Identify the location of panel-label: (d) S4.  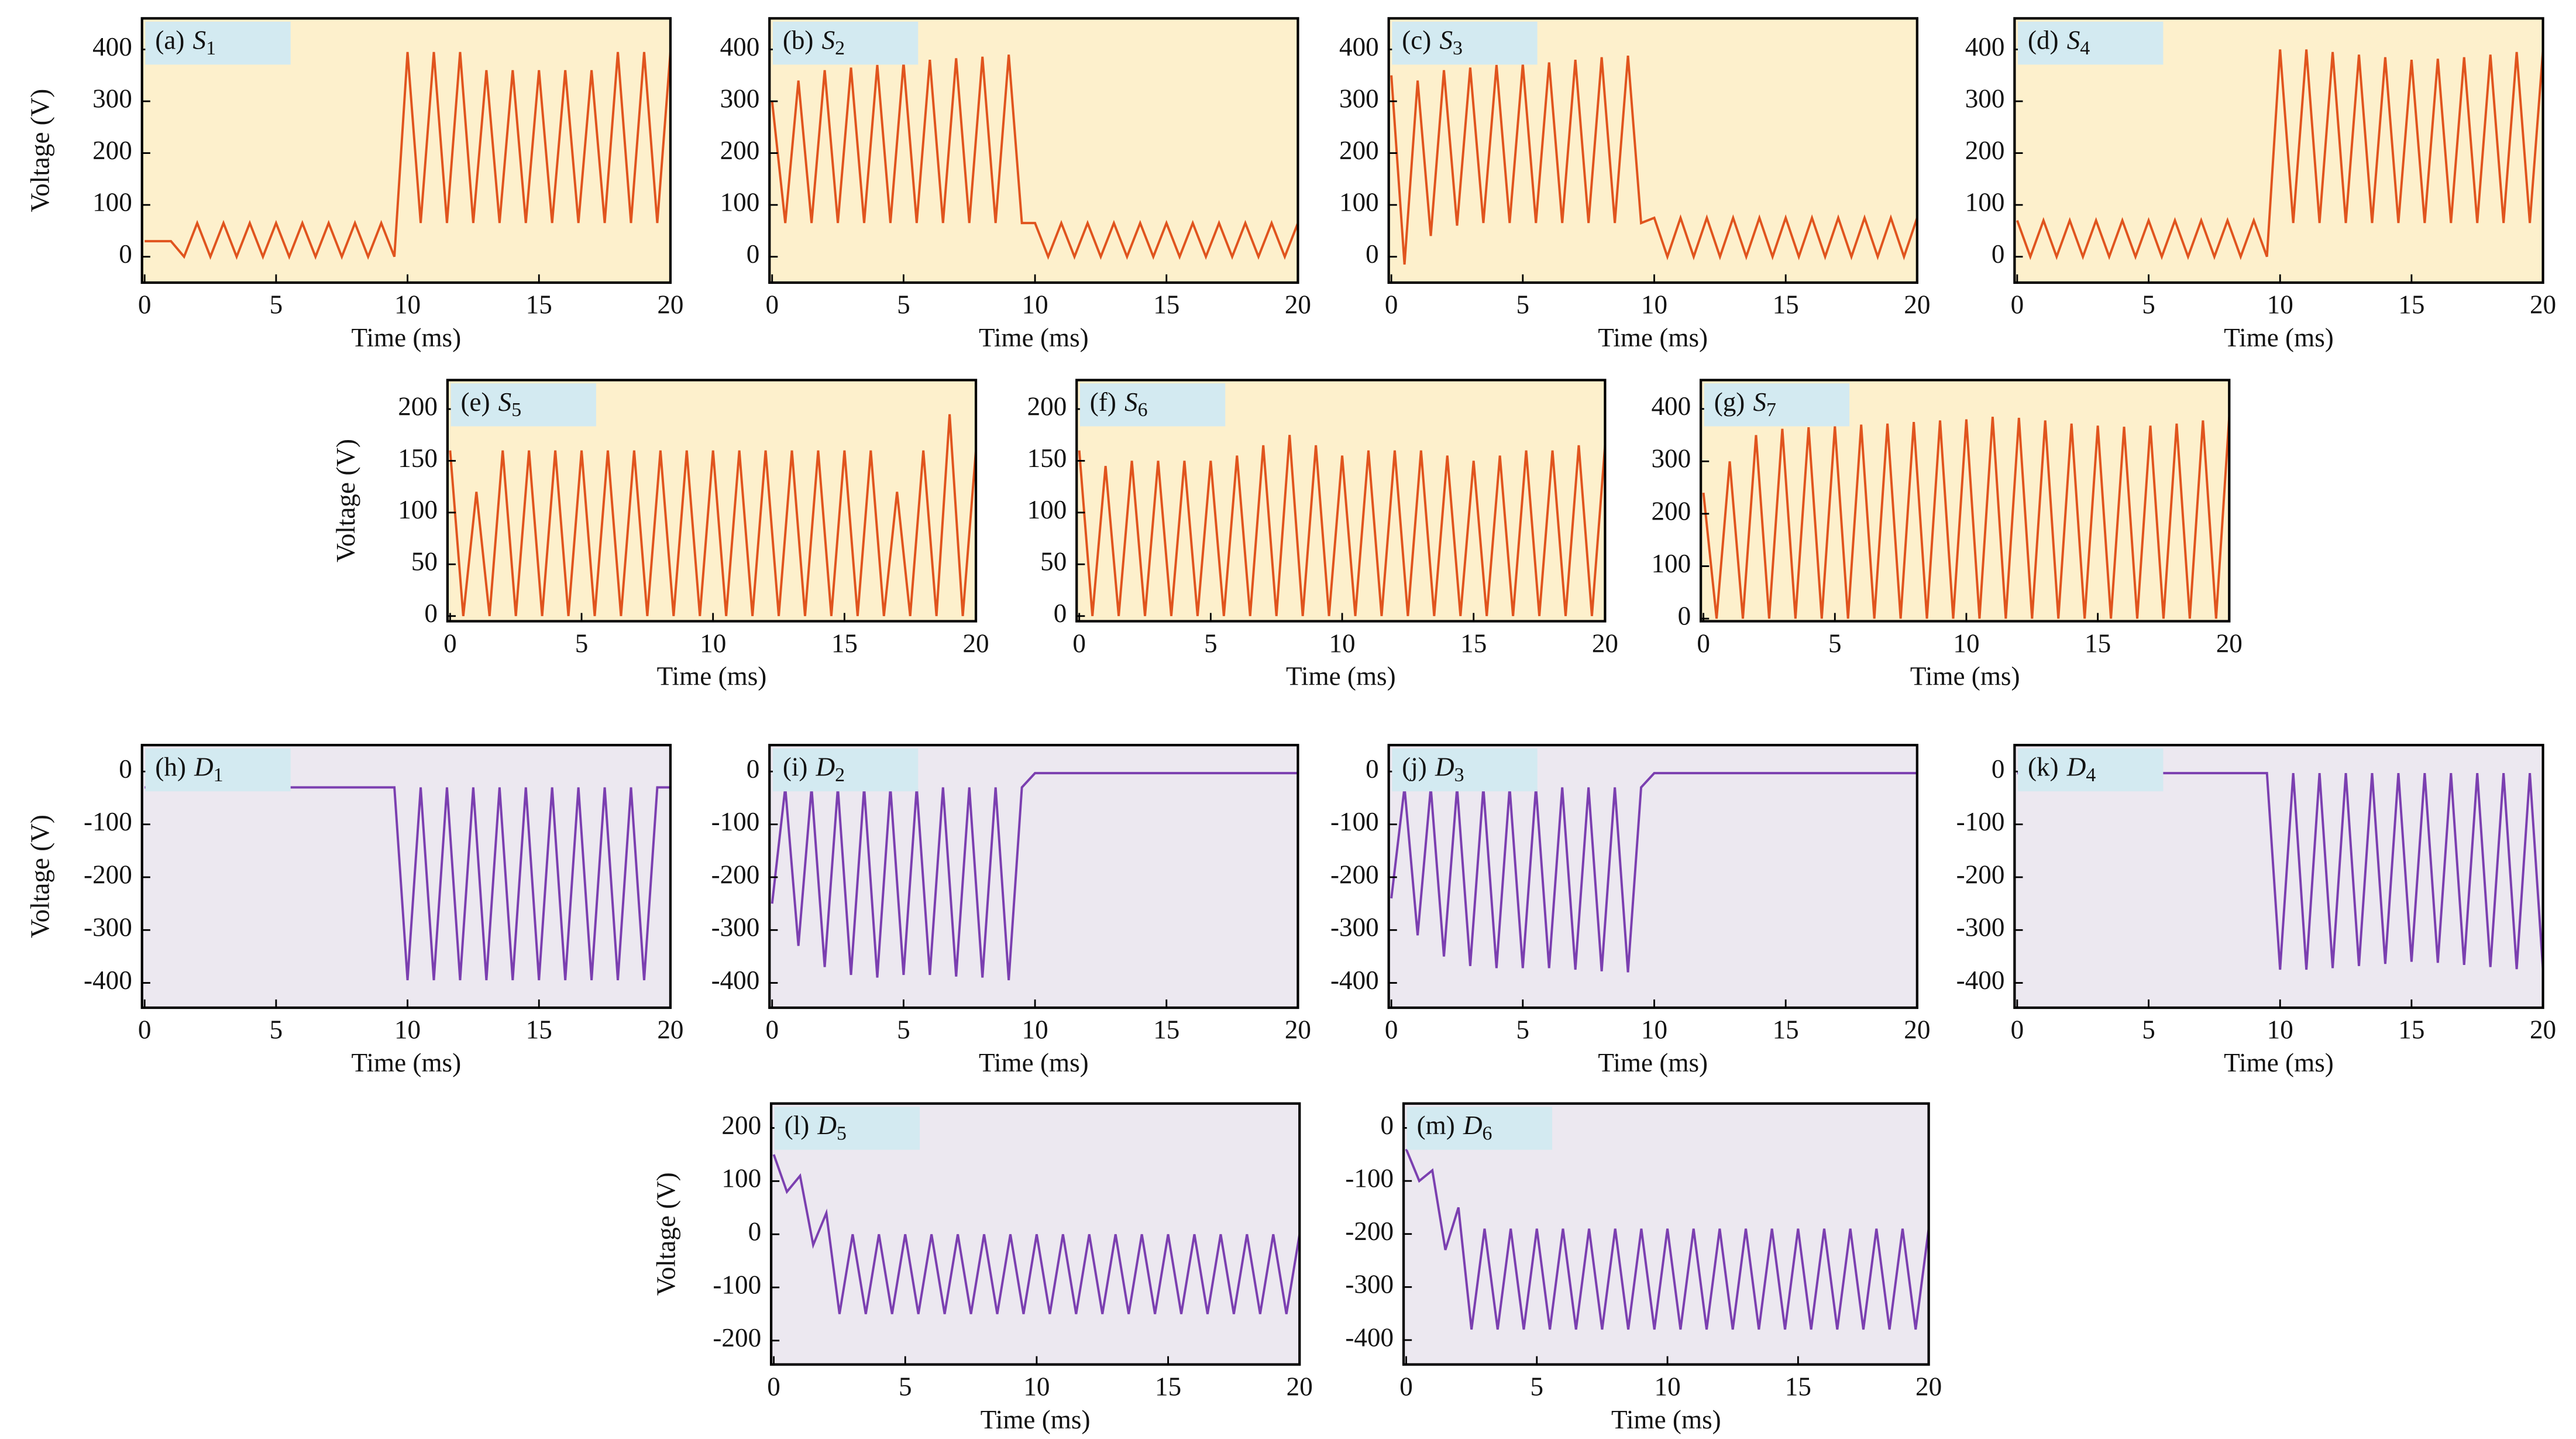
(2059, 43).